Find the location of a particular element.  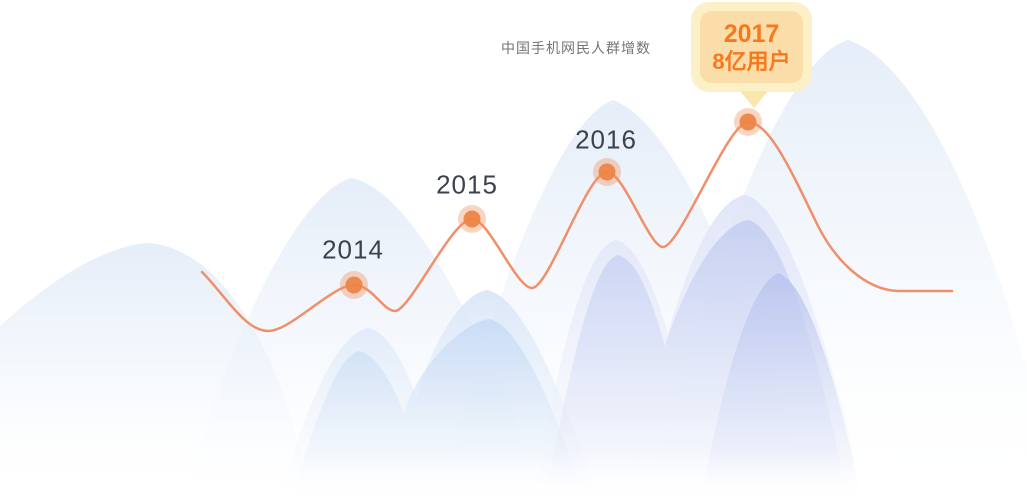

callout-body: 2017 8亿用户 is located at coordinates (751, 47).